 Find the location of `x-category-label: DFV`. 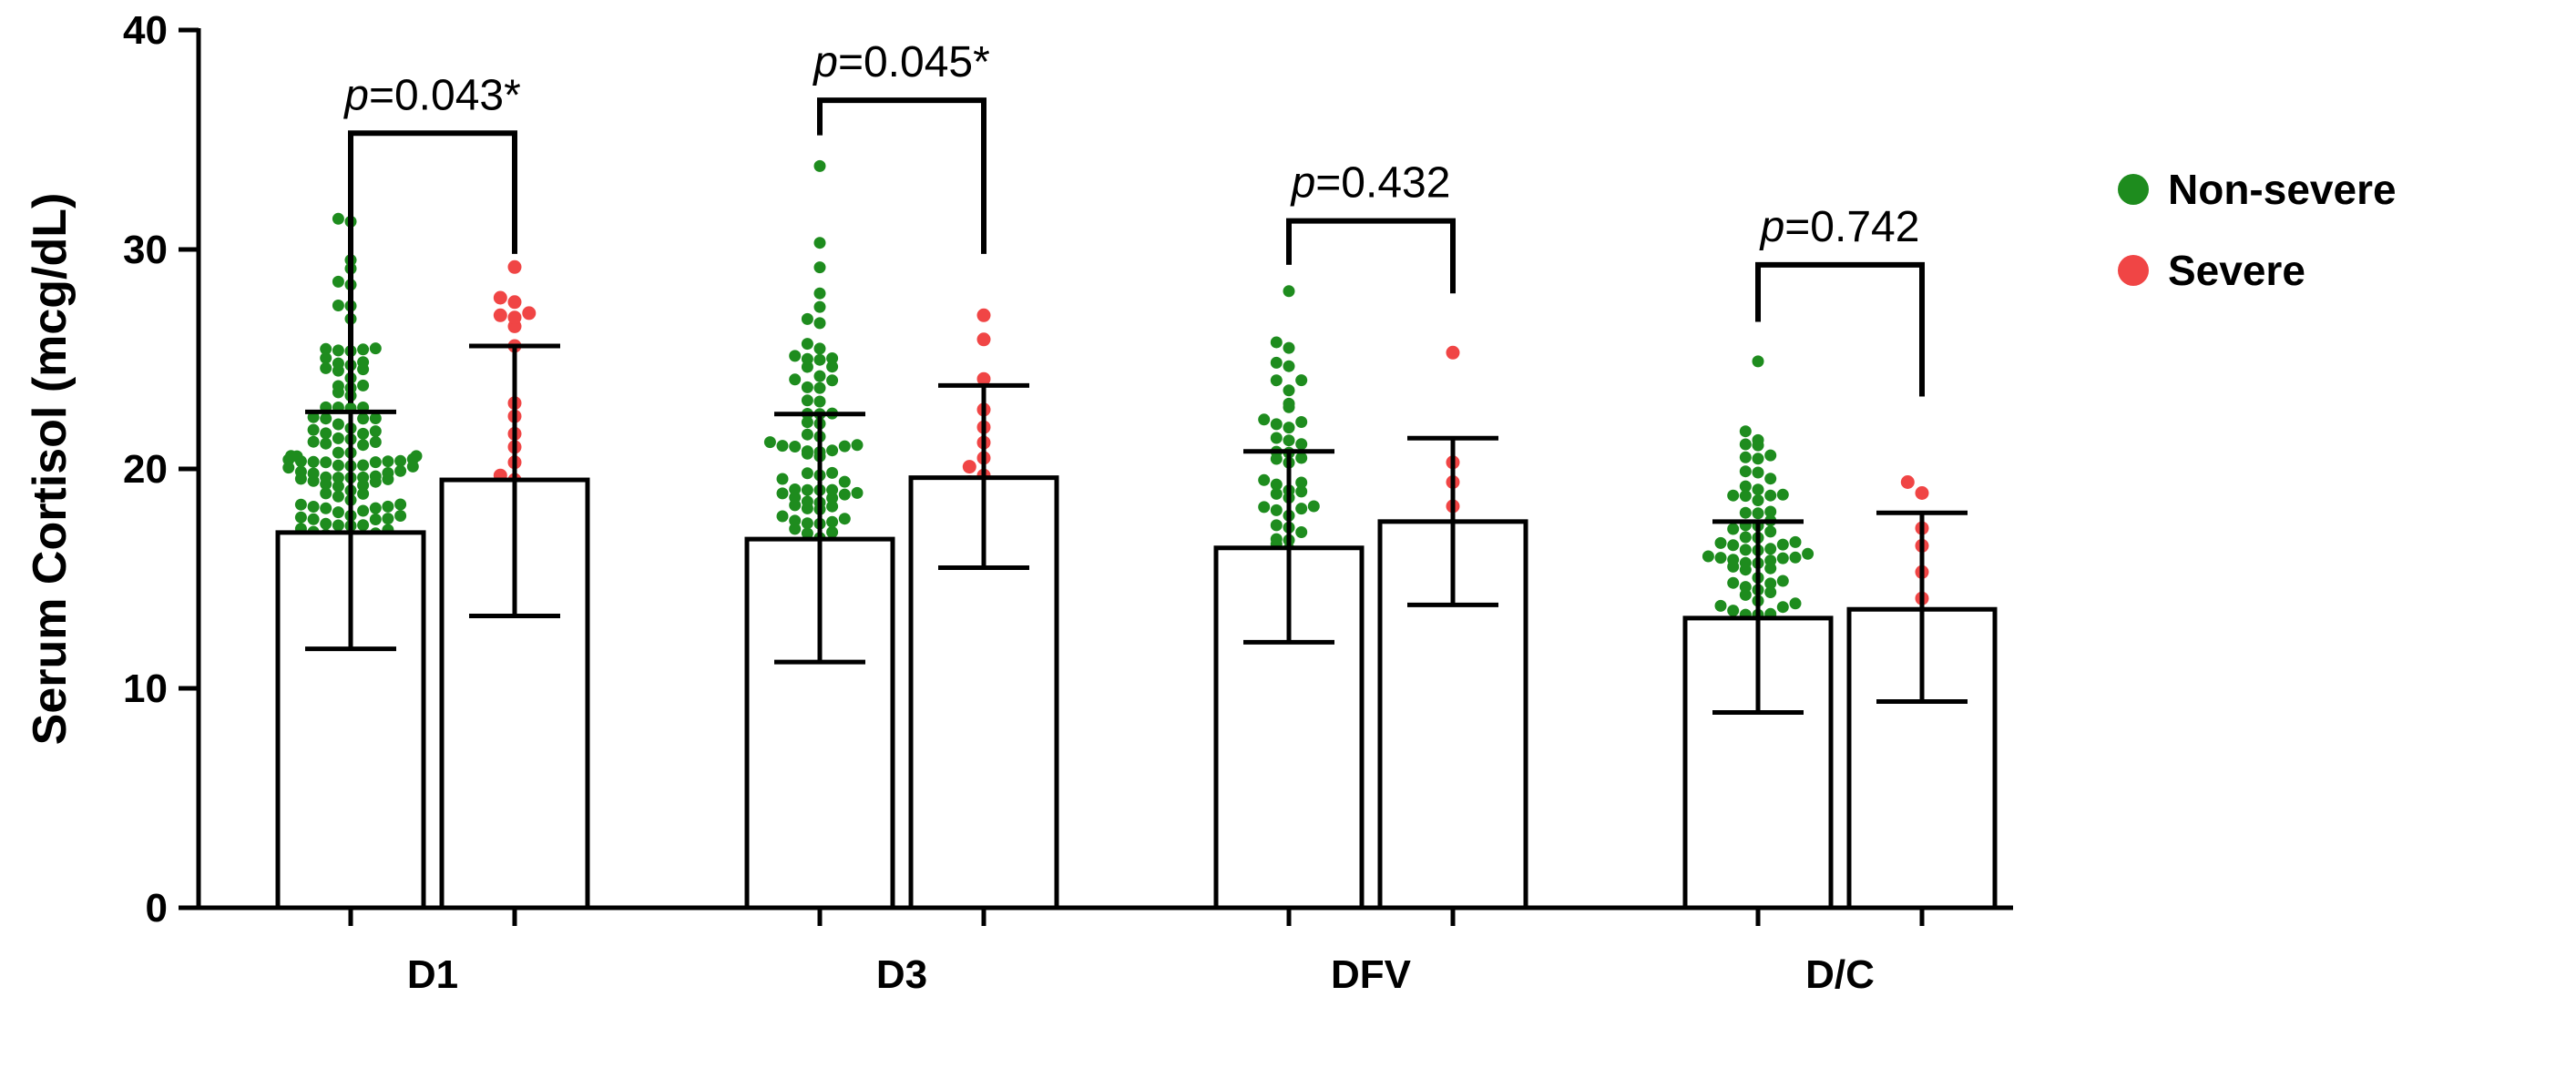

x-category-label: DFV is located at coordinates (1371, 974).